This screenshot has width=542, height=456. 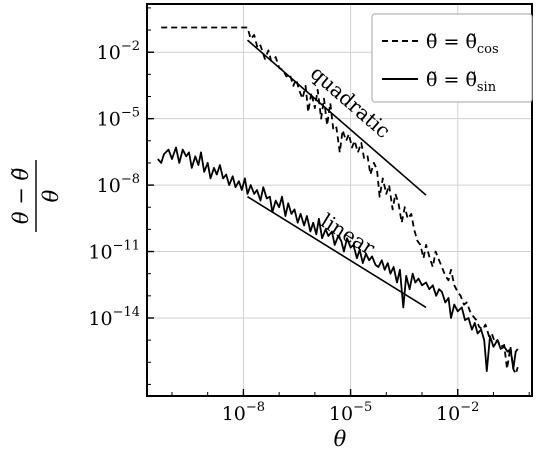 What do you see at coordinates (118, 184) in the screenshot?
I see `y-tick-label: 10⁻⁸` at bounding box center [118, 184].